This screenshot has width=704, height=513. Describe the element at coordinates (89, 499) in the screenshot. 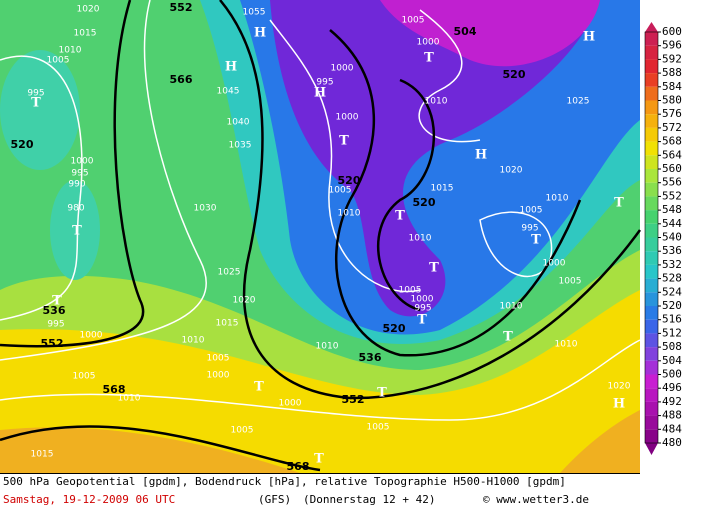

I see `footer-date: Samstag, 19-12-2009 06 UTC` at that location.